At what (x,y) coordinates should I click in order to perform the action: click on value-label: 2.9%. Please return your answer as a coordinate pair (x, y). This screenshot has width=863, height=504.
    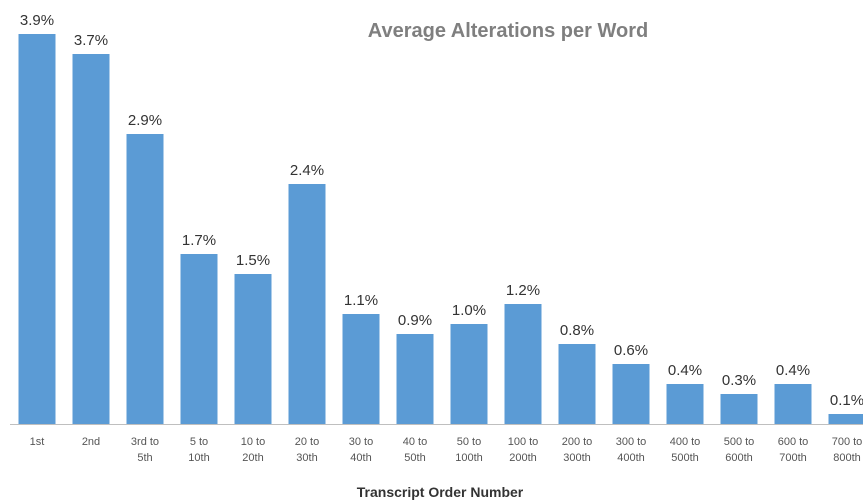
    Looking at the image, I should click on (145, 120).